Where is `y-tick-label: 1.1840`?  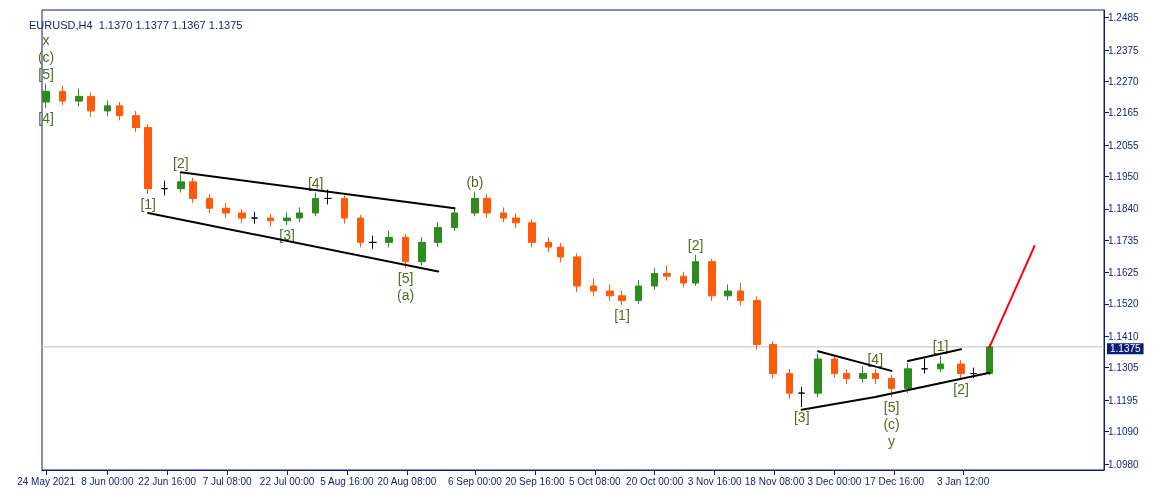
y-tick-label: 1.1840 is located at coordinates (1124, 209).